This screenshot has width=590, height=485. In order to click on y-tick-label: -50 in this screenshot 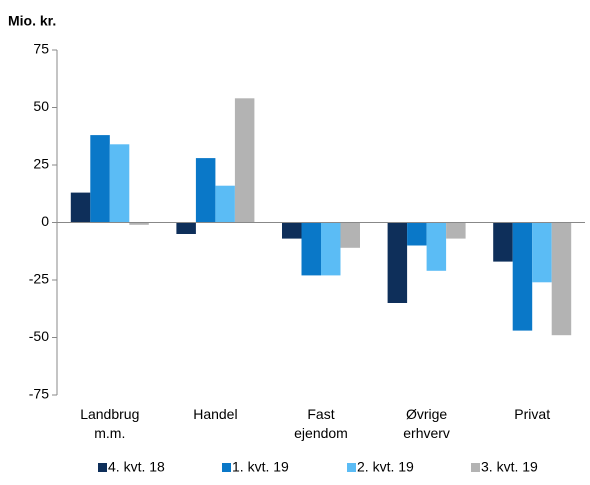, I will do `click(39, 336)`.